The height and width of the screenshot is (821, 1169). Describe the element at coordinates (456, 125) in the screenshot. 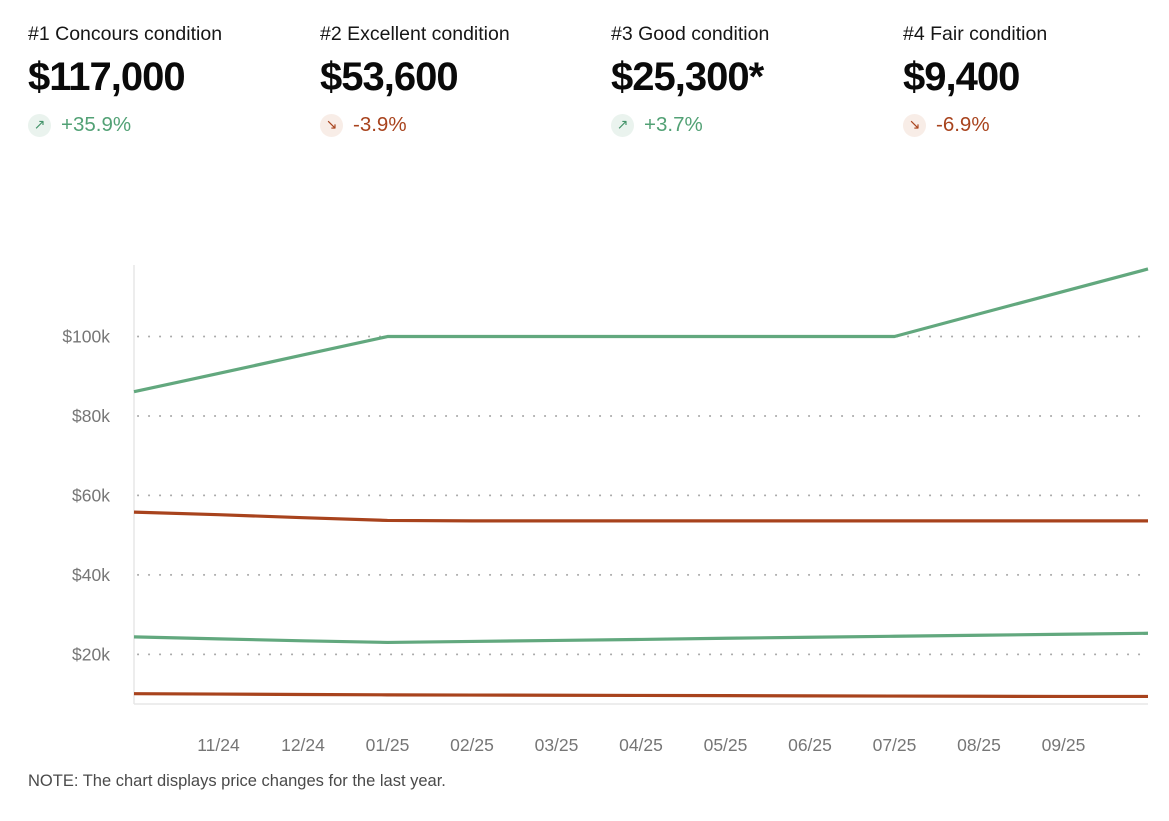

I see `stat-card-trend: ↘ -3.9%` at that location.